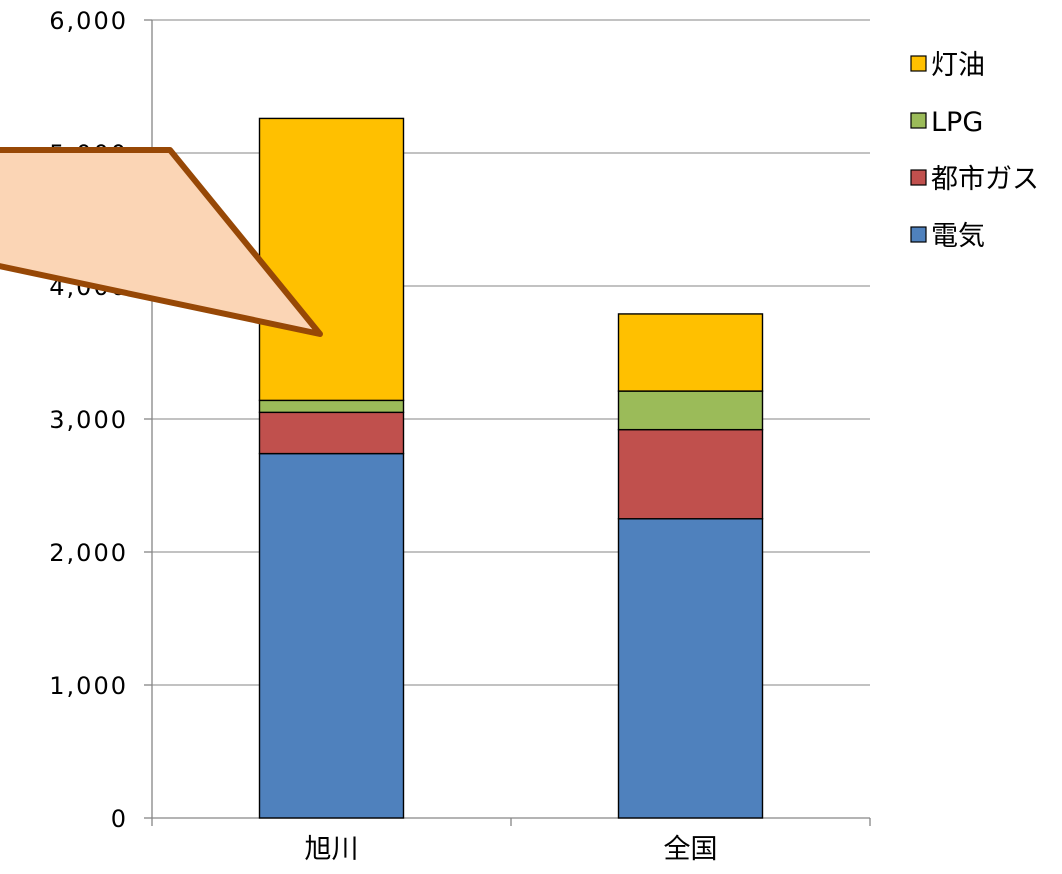 This screenshot has width=1062, height=874. I want to click on y-tick-label: 0, so click(119, 819).